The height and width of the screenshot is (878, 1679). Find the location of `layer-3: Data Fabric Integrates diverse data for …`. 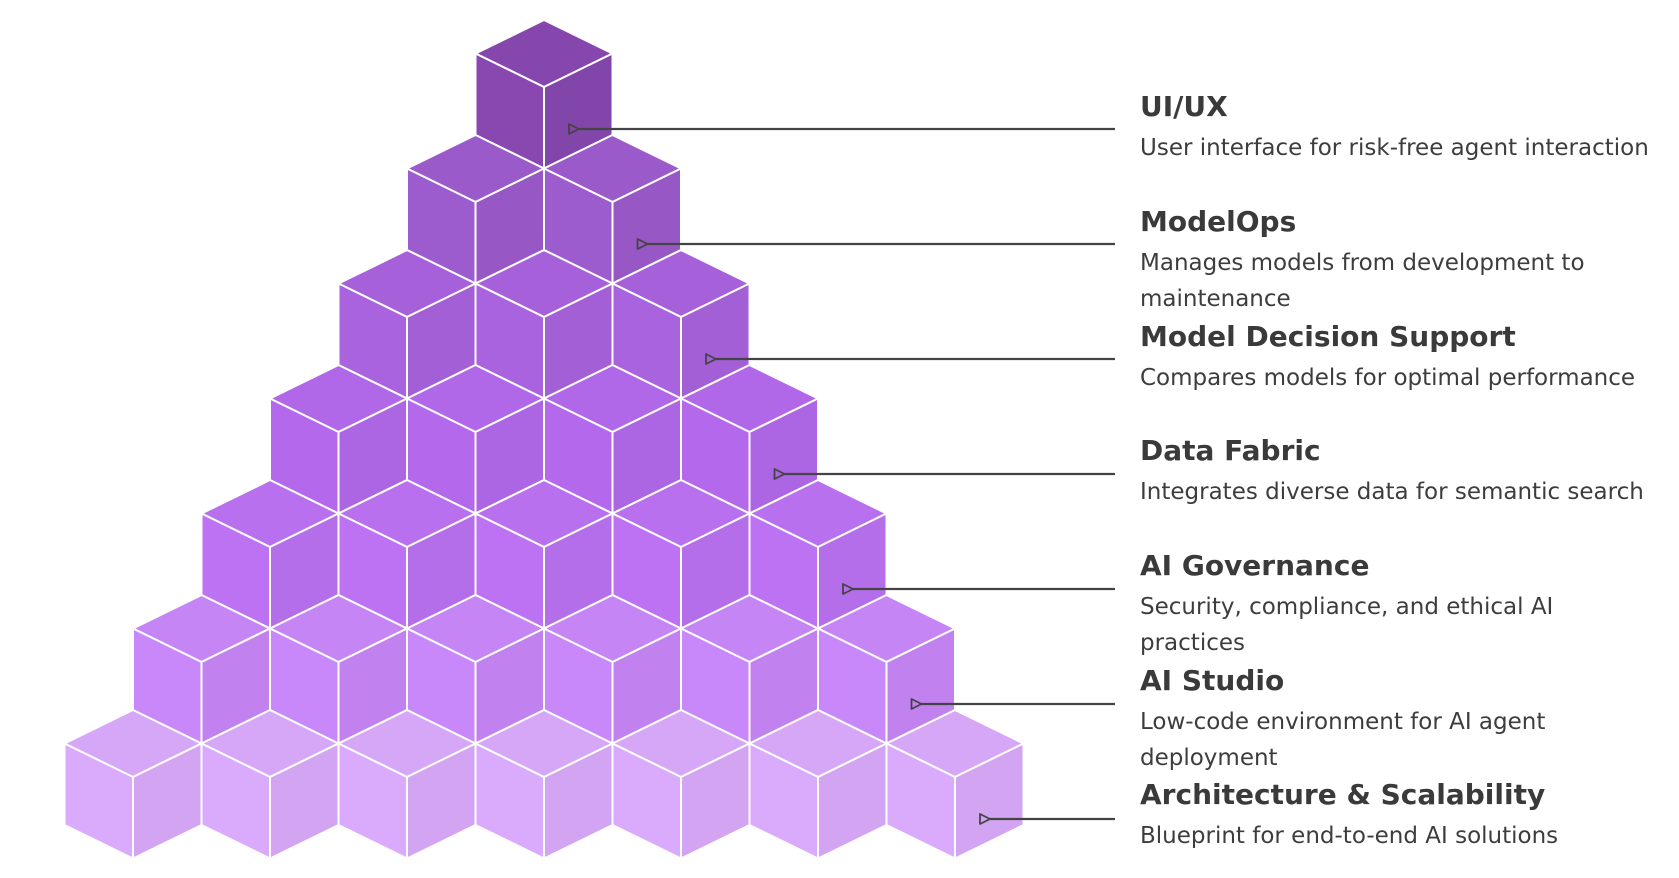

layer-3: Data Fabric Integrates diverse data for … is located at coordinates (1400, 472).